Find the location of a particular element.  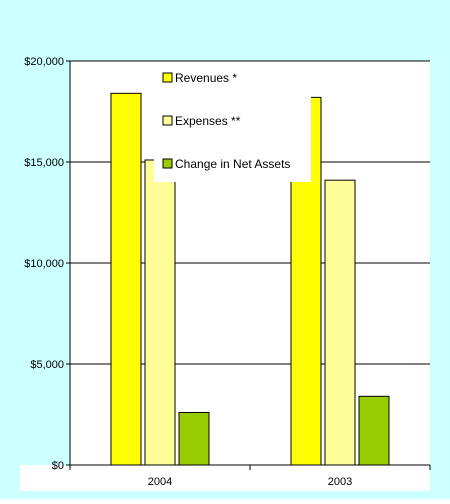

legend-label: Expenses ** is located at coordinates (208, 121).